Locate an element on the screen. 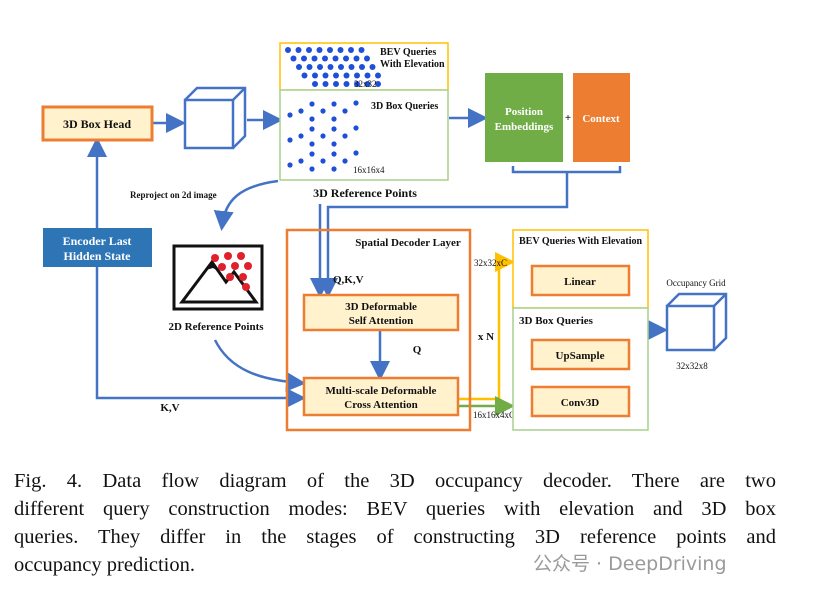 Image resolution: width=817 pixels, height=594 pixels. svg-text: 3D Box Queries is located at coordinates (556, 321).